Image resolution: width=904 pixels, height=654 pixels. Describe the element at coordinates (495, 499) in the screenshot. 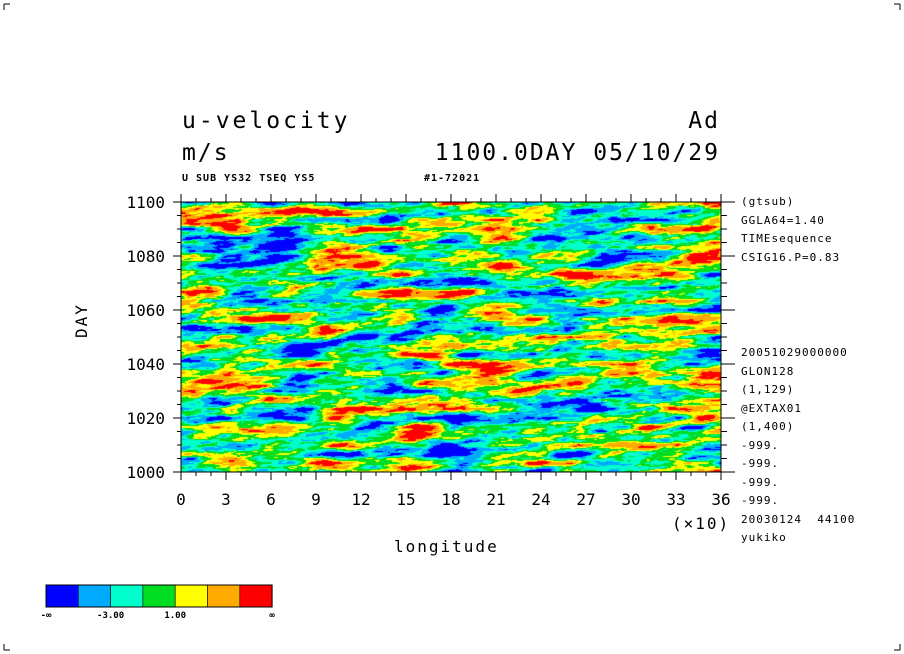

I see `x-tick-label: 21` at that location.